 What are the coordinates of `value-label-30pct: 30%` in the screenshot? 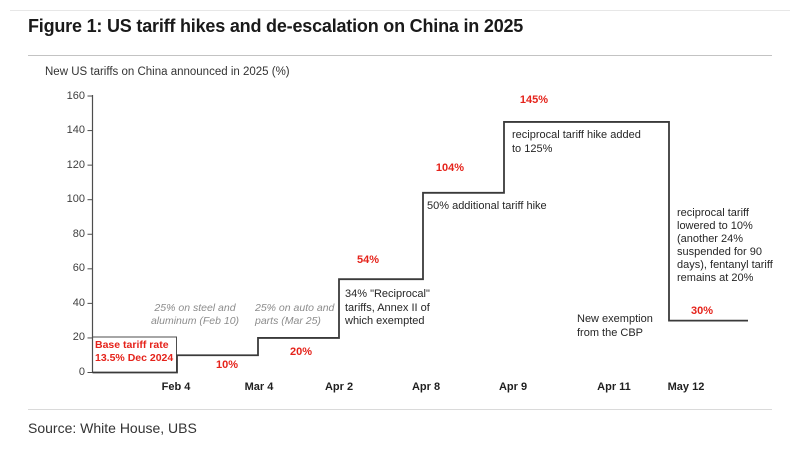 It's located at (702, 311).